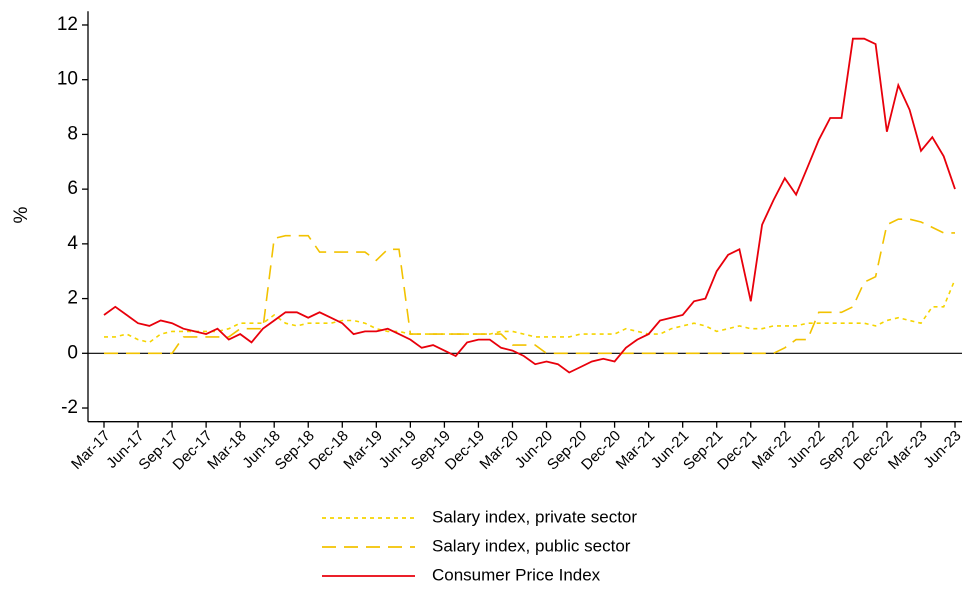 The image size is (968, 604). I want to click on x-tick-label: Mar-18, so click(227, 450).